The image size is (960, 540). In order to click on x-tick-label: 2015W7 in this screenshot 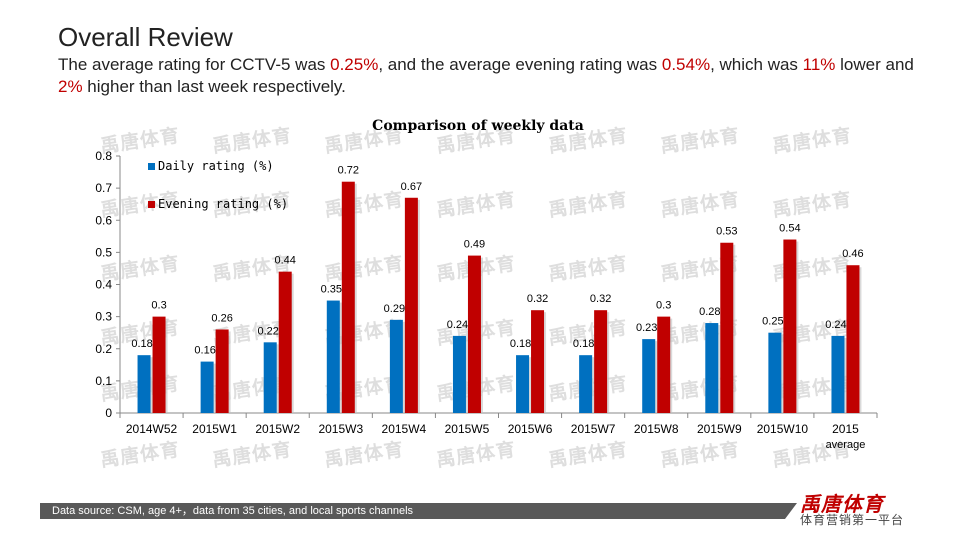, I will do `click(593, 429)`.